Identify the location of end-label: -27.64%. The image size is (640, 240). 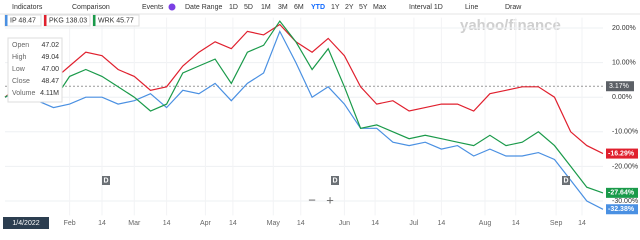
(621, 193).